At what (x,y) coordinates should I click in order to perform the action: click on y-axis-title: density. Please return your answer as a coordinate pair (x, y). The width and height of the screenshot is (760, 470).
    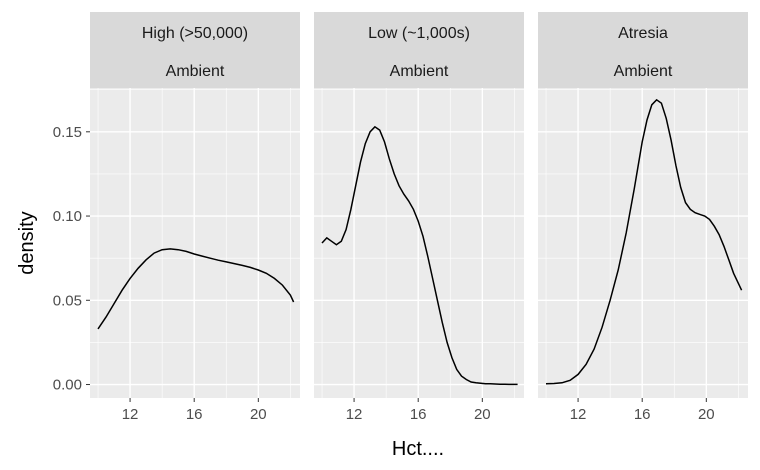
    Looking at the image, I should click on (27, 242).